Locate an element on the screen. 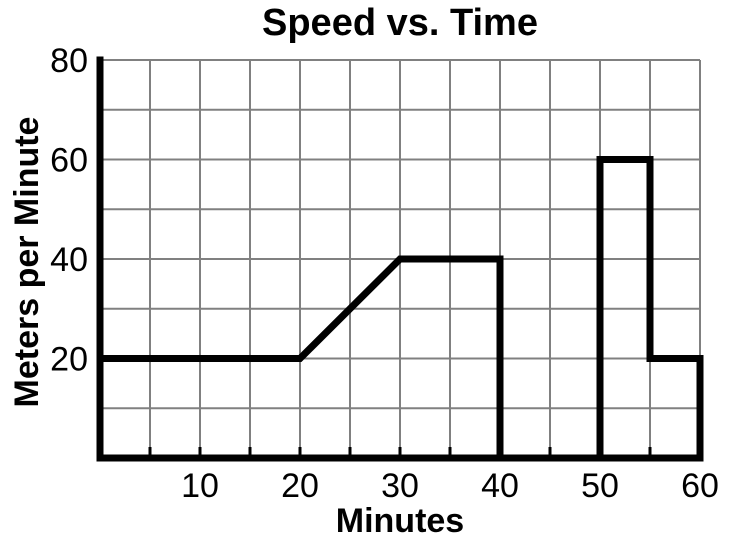 The image size is (740, 545). y-tick-labels: 20 40 60 80 is located at coordinates (69, 210).